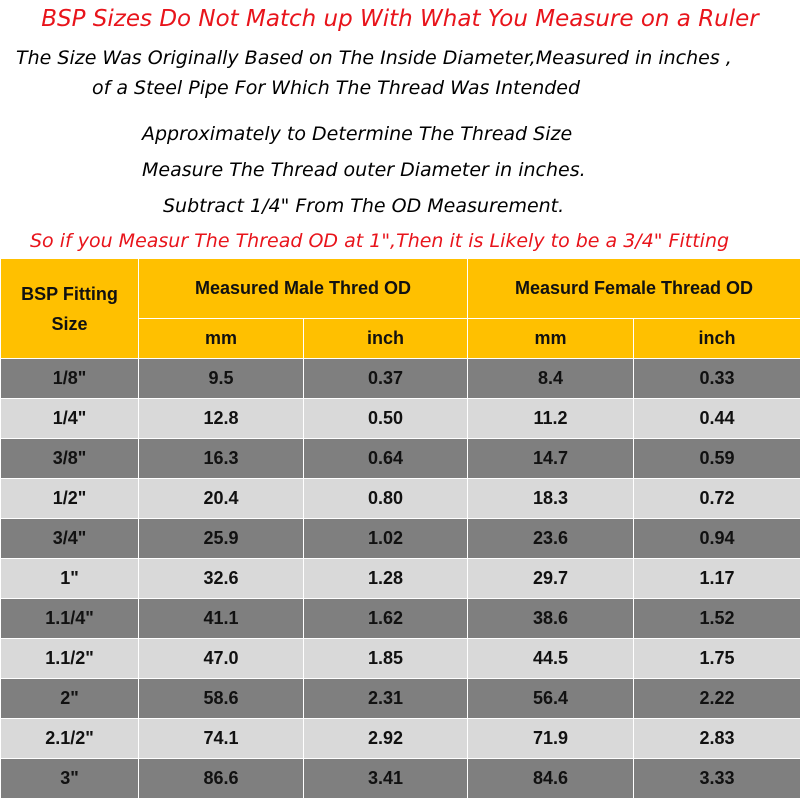 Image resolution: width=800 pixels, height=800 pixels. Describe the element at coordinates (69, 618) in the screenshot. I see `size-cell: 1.1/4"` at that location.